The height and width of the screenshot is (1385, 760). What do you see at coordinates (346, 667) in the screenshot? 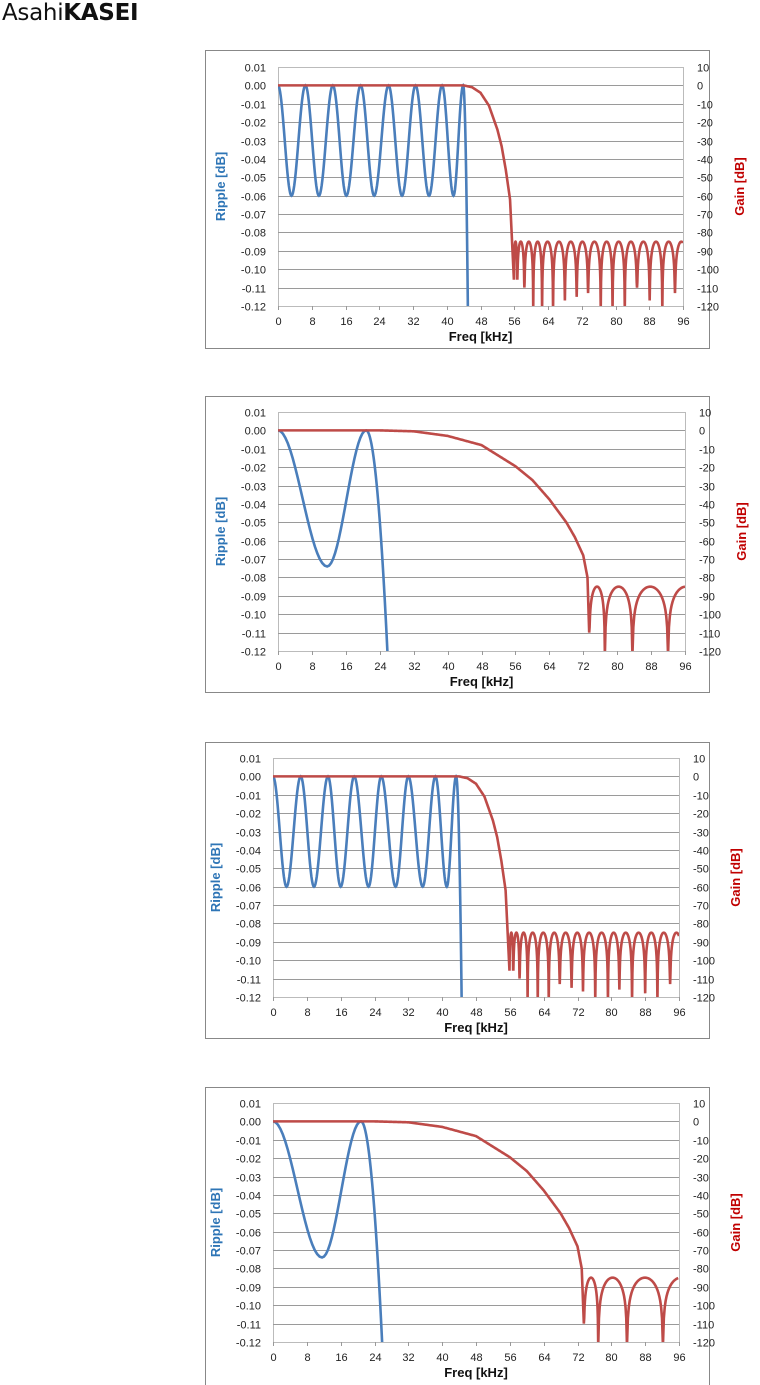
I see `x-tick-label: 16` at bounding box center [346, 667].